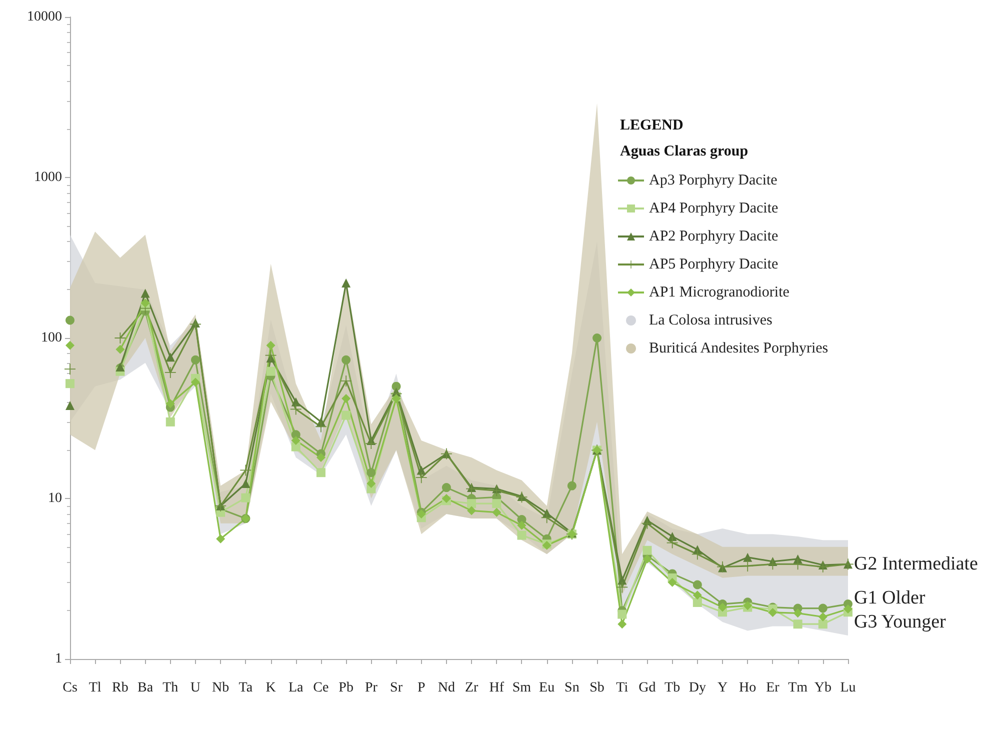 This screenshot has height=735, width=995. What do you see at coordinates (672, 688) in the screenshot?
I see `x-tick-label: Tb` at bounding box center [672, 688].